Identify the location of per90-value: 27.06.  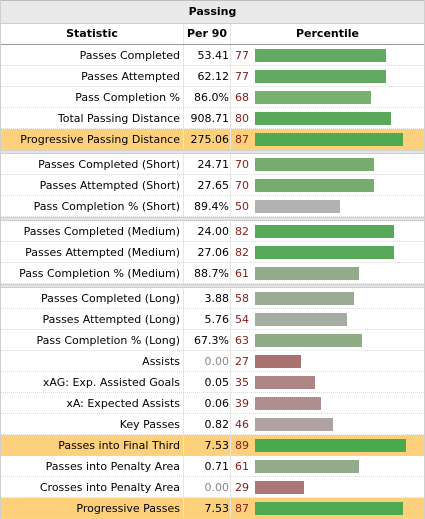
(206, 252).